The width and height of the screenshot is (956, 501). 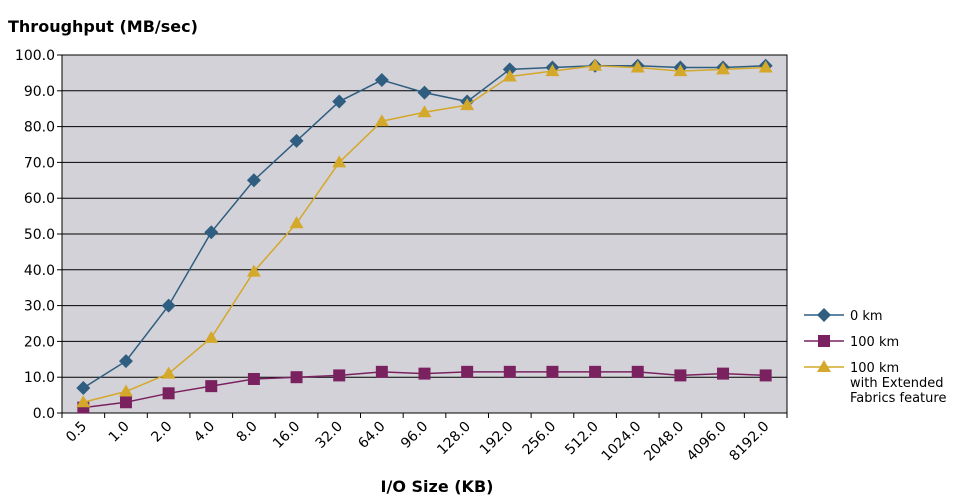 What do you see at coordinates (161, 432) in the screenshot?
I see `x-tick-label: 2.0` at bounding box center [161, 432].